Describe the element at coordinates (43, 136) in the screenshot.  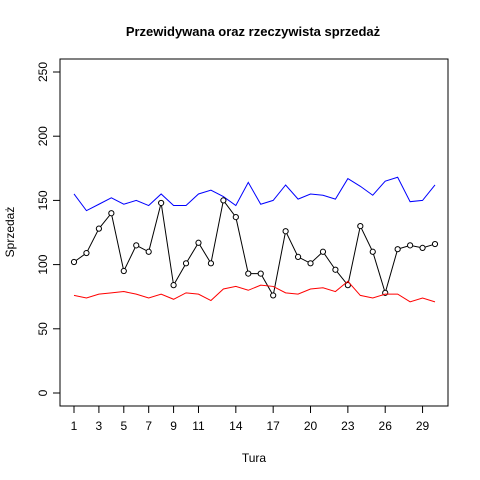
I see `y-tick-label: 200` at that location.